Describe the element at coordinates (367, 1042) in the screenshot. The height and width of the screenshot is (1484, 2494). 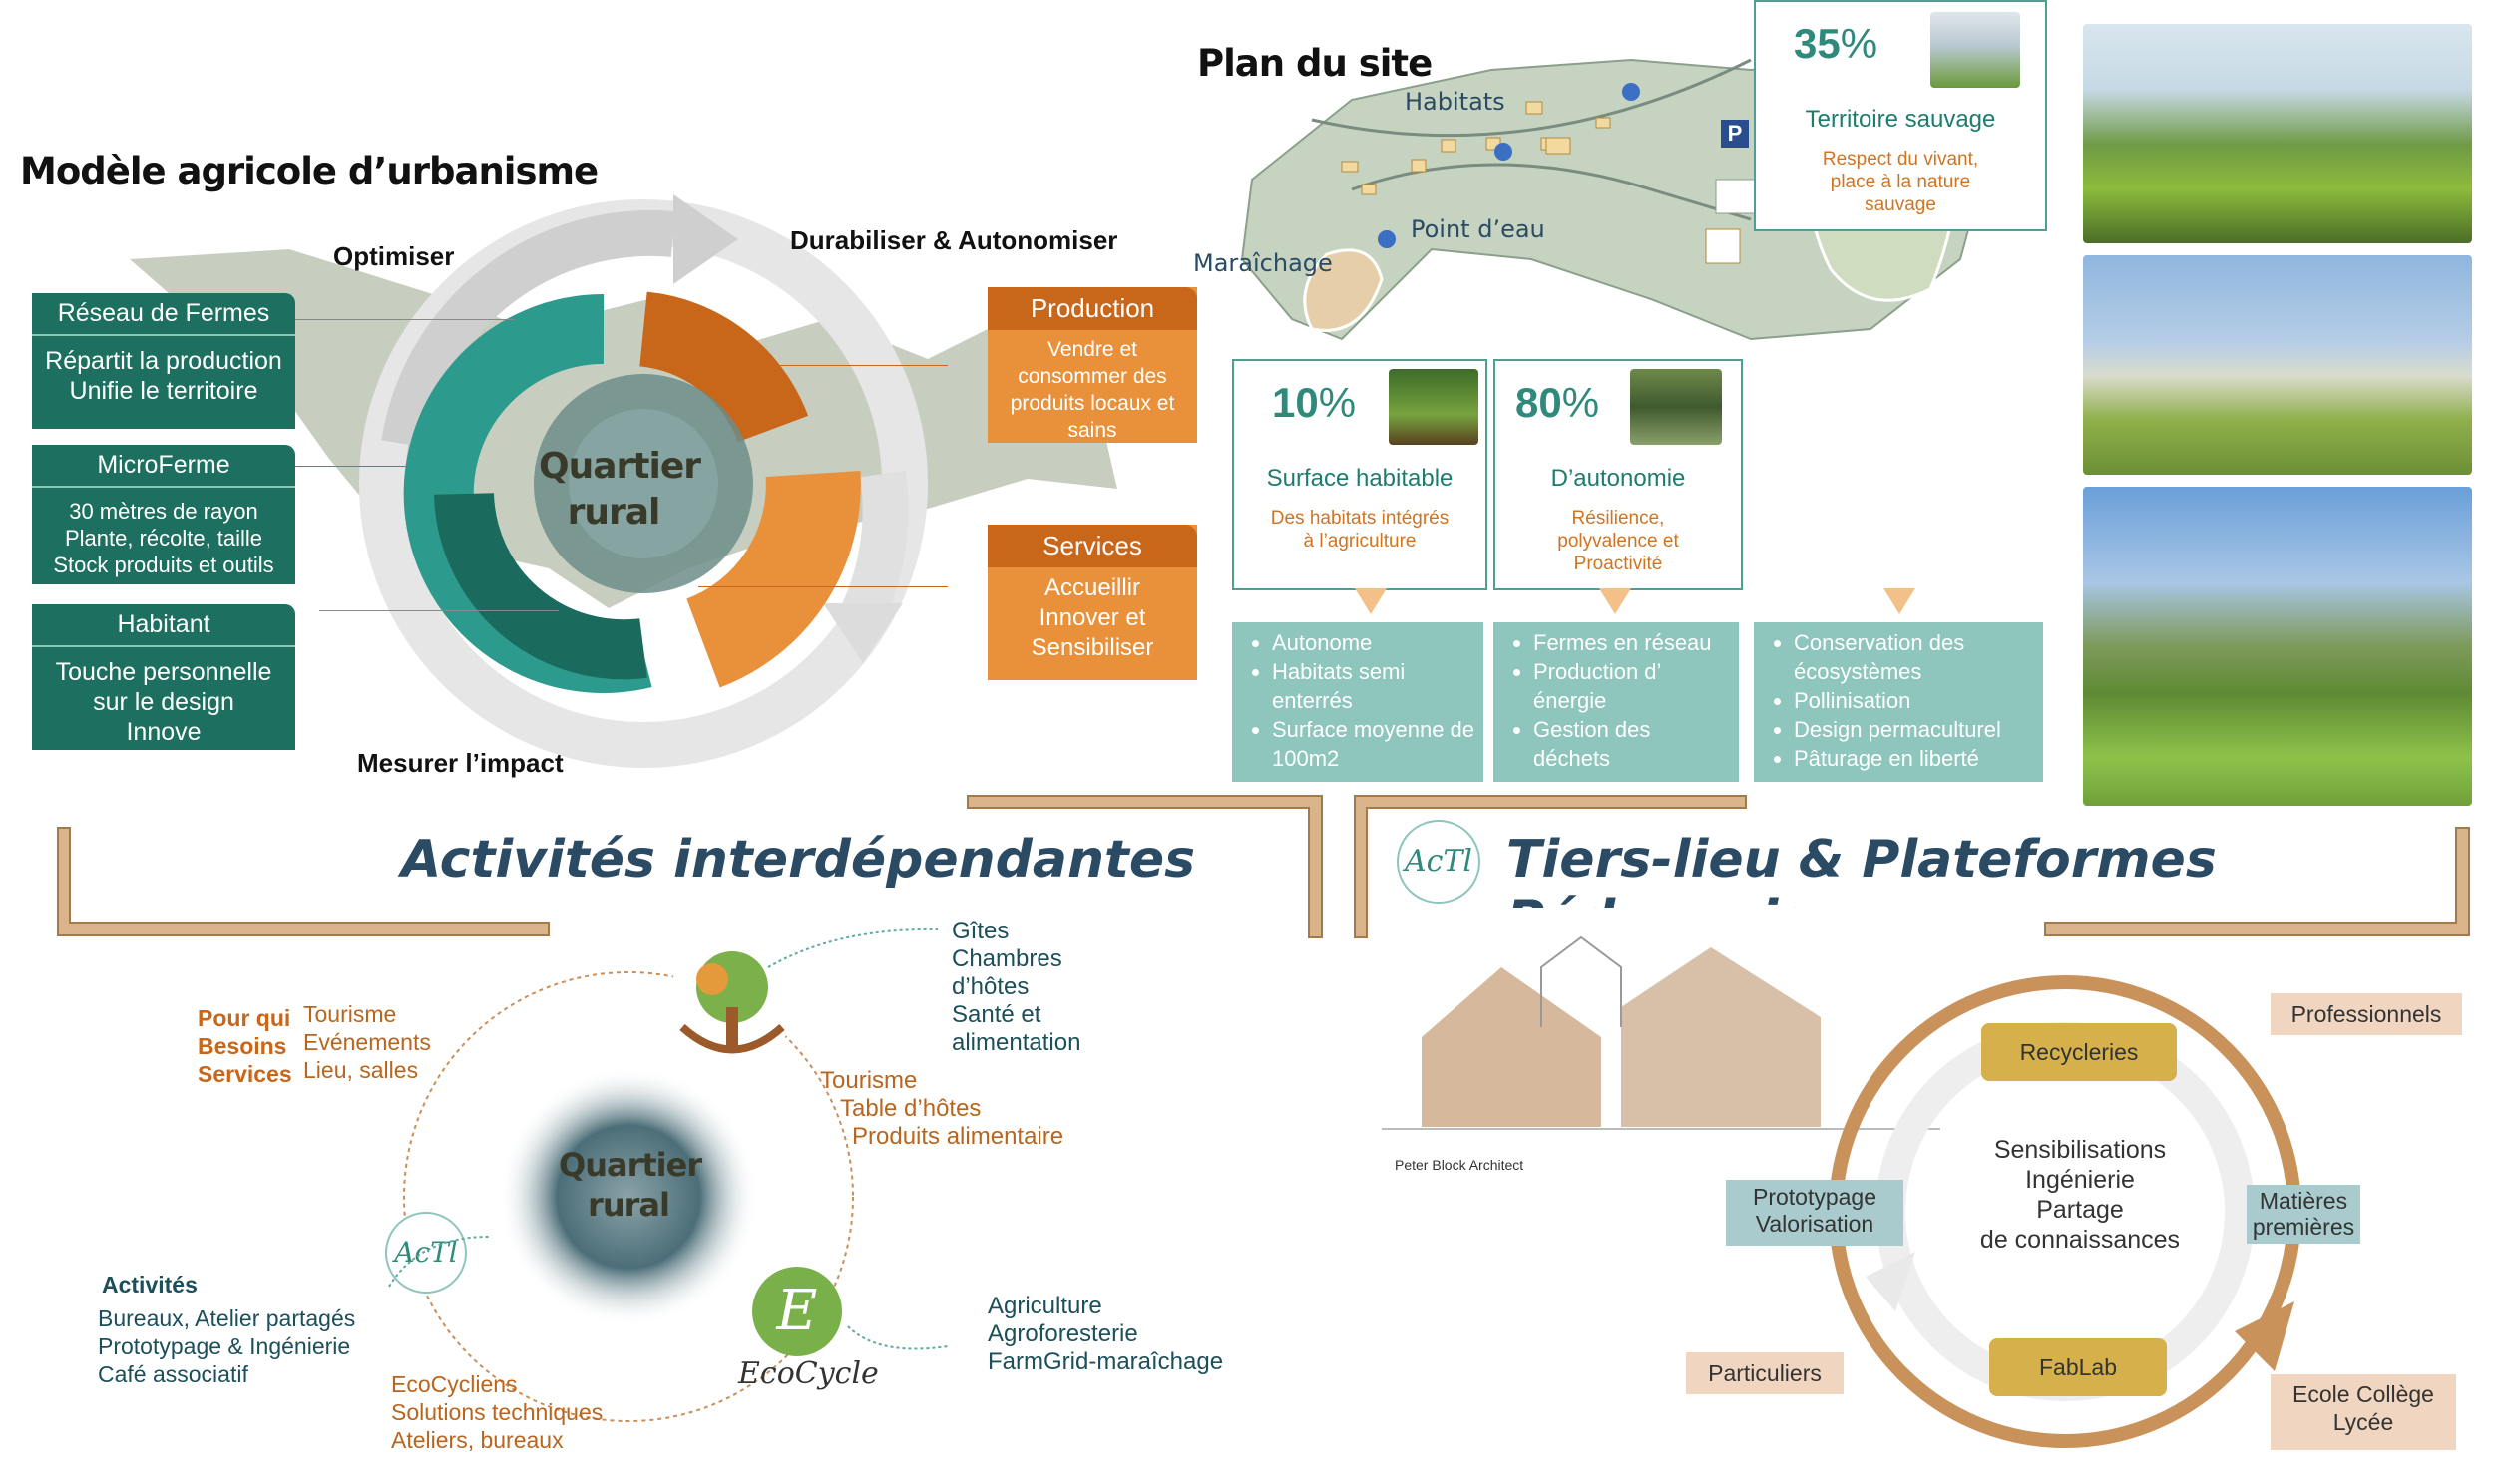
I see `pour-qui-val: Evénements` at that location.